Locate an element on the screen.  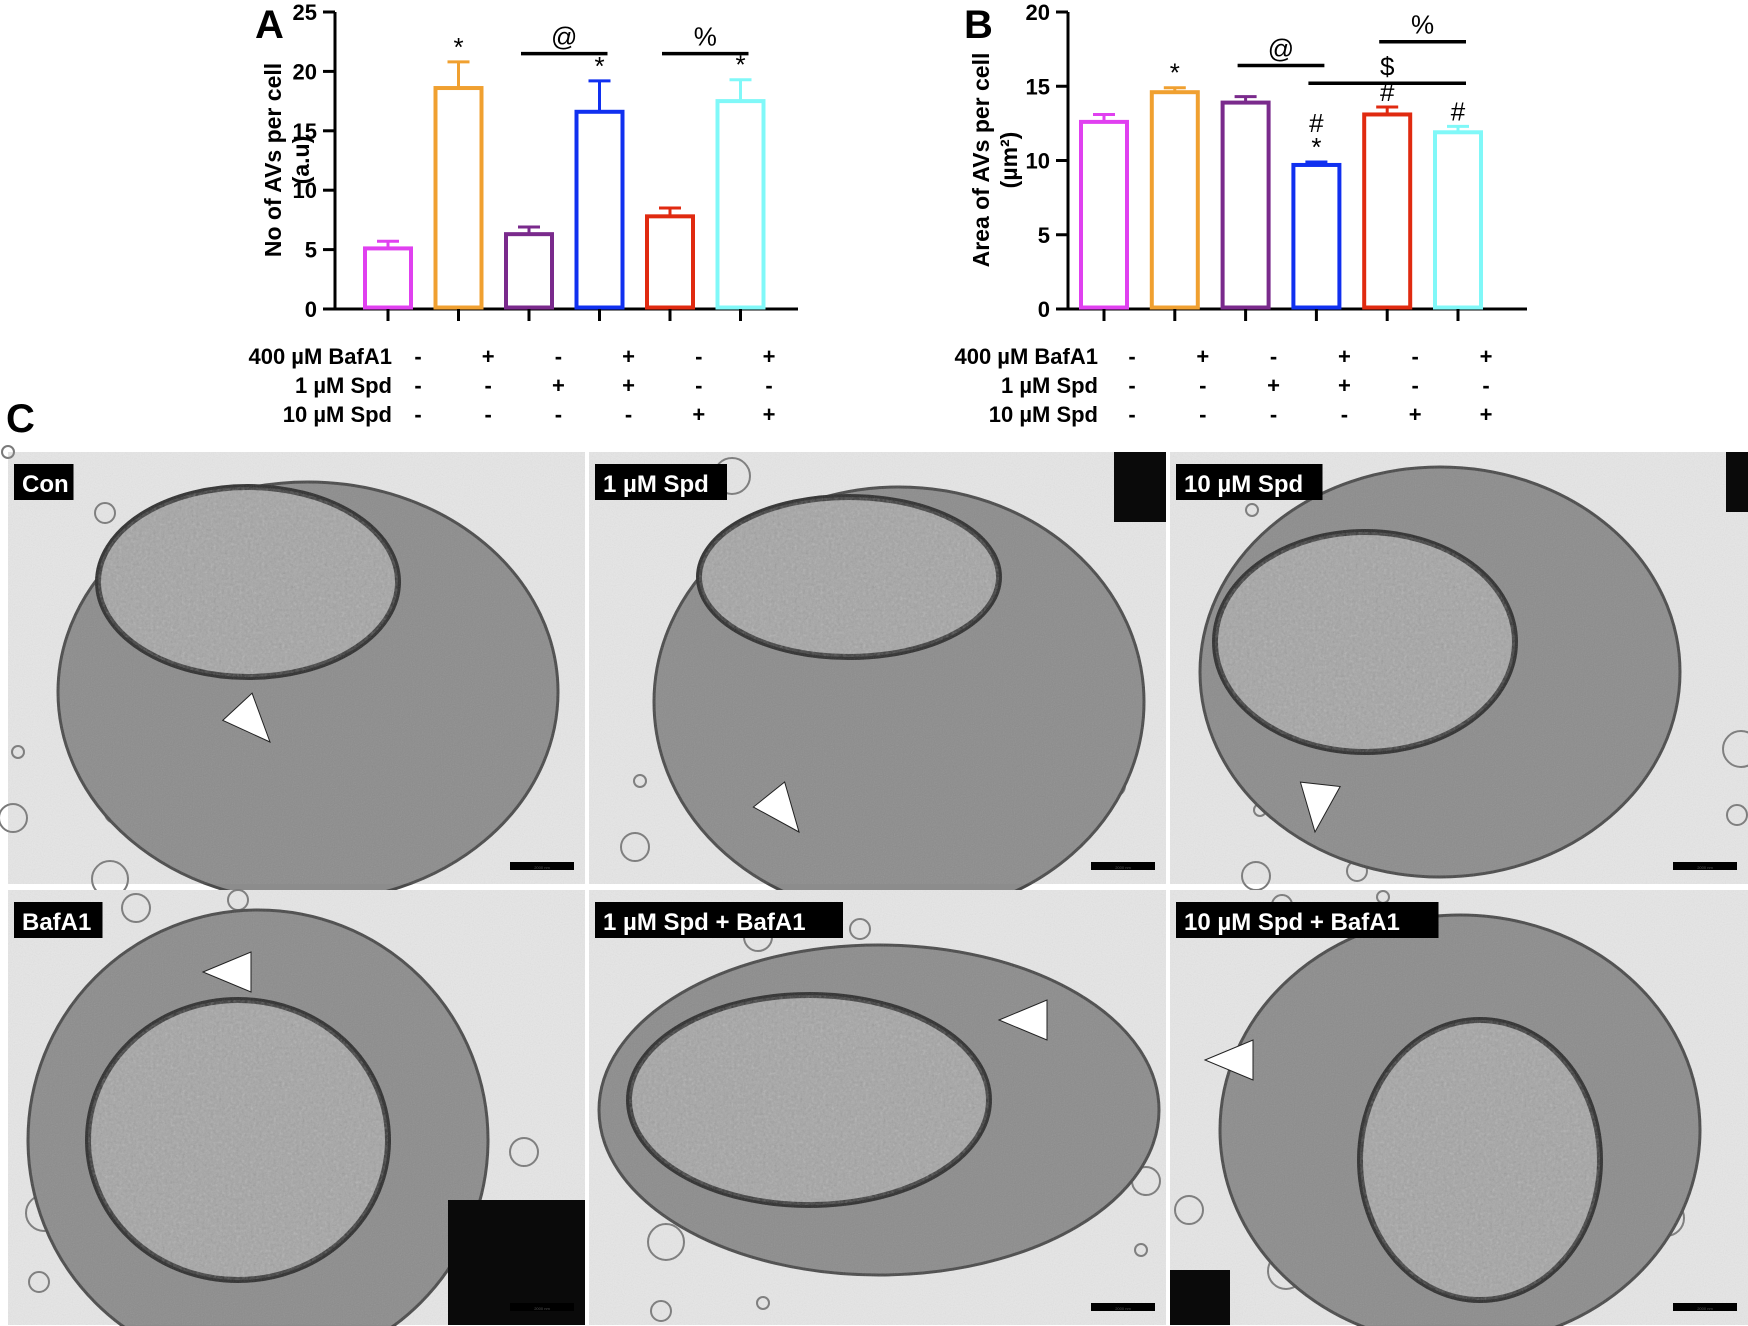
chart-b-ytick-label: 10 is located at coordinates (1038, 161).